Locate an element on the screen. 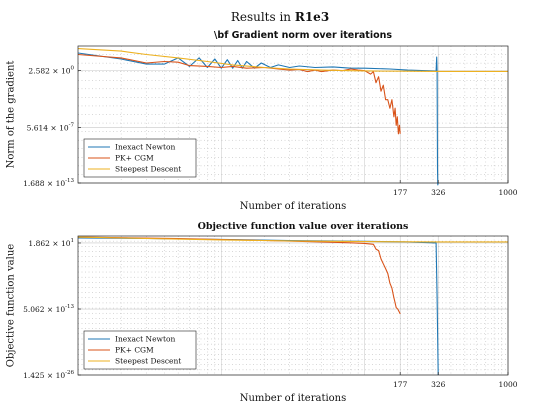 This screenshot has width=560, height=420. y-tick-label: 5.062 × 10⁻¹³ is located at coordinates (48, 309).